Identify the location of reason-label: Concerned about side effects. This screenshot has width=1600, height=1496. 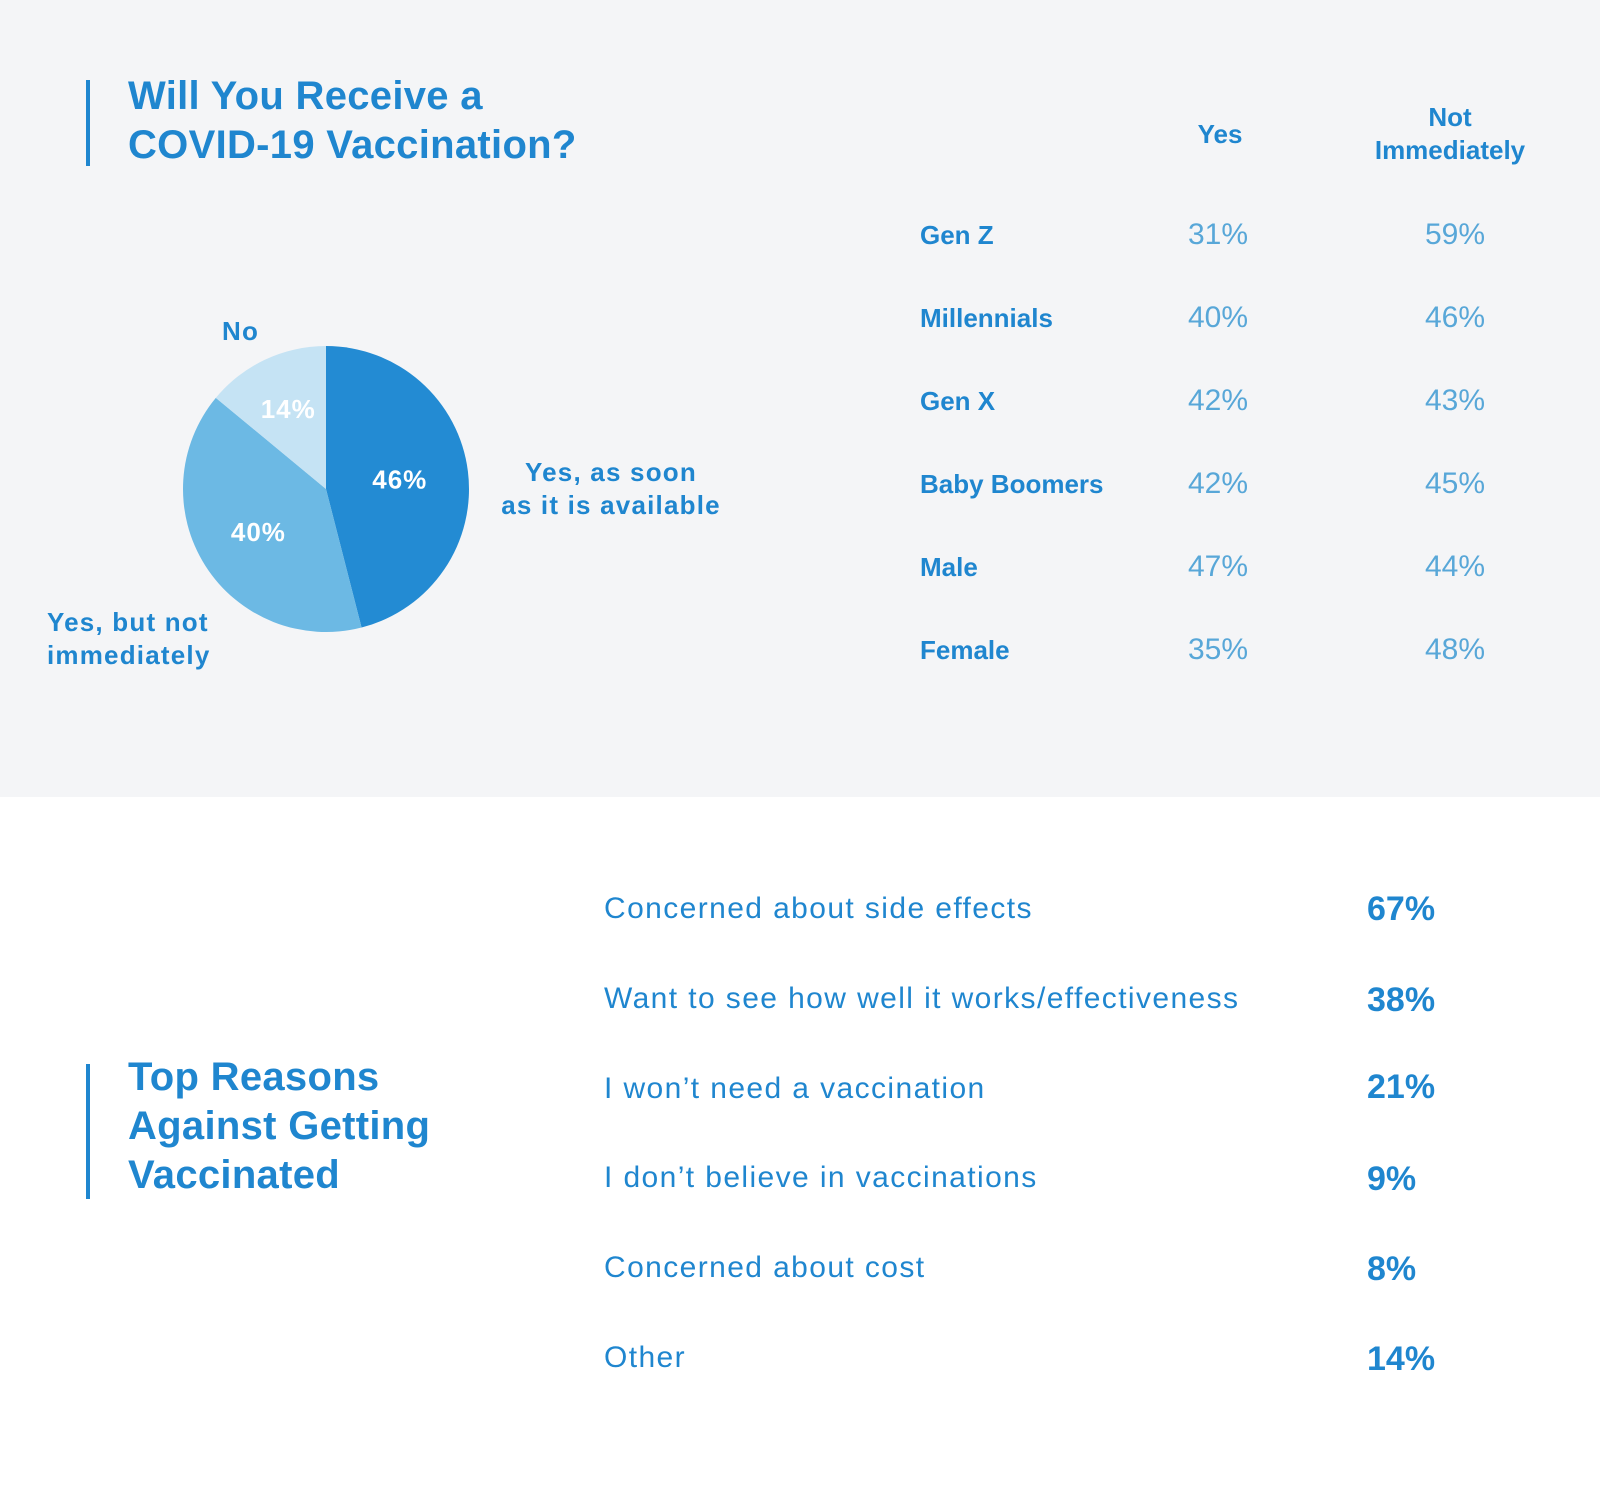
(818, 908).